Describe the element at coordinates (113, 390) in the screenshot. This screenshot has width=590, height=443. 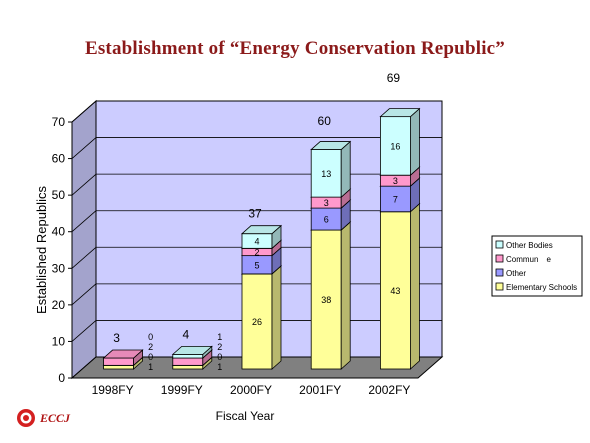
I see `x-tick-label: 1998FY` at that location.